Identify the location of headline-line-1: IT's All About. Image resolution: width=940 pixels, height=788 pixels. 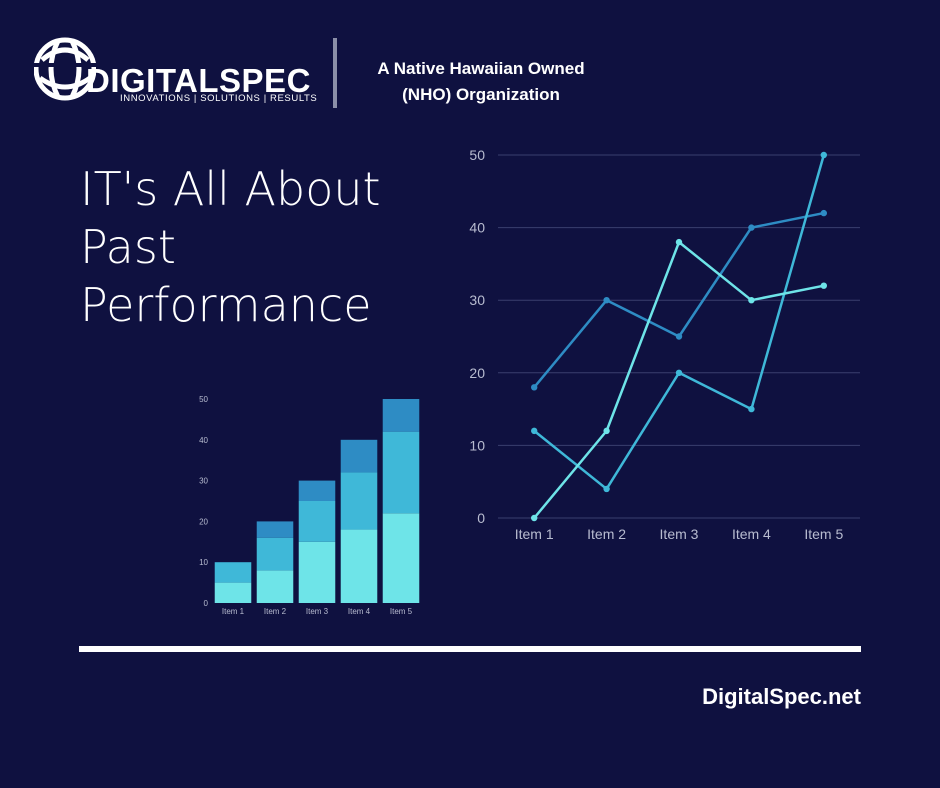
(230, 189).